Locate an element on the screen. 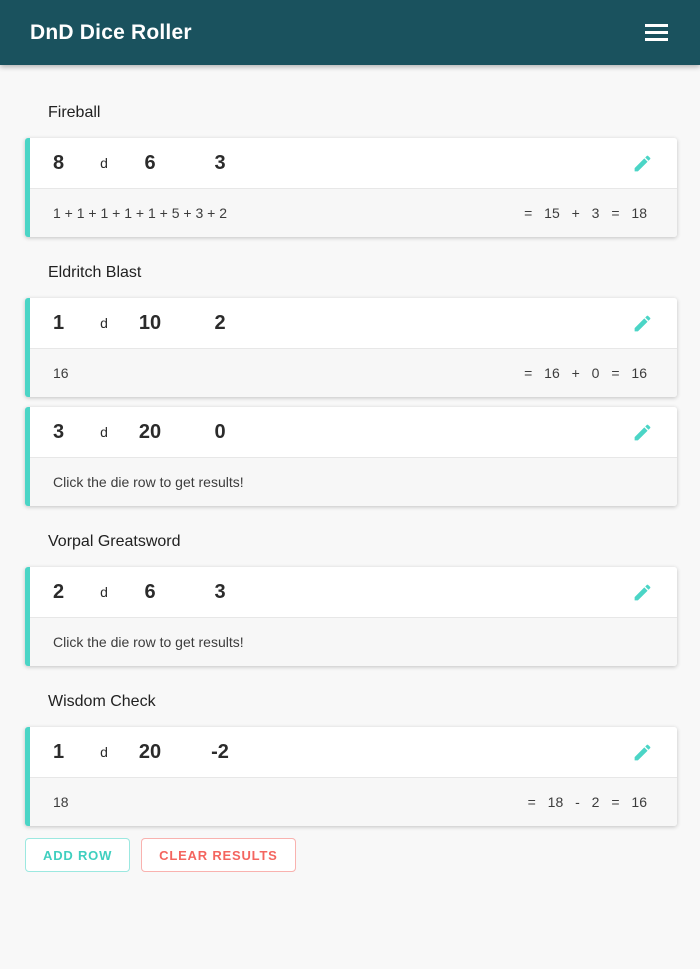 Image resolution: width=700 pixels, height=969 pixels. die-count: 2 is located at coordinates (59, 591).